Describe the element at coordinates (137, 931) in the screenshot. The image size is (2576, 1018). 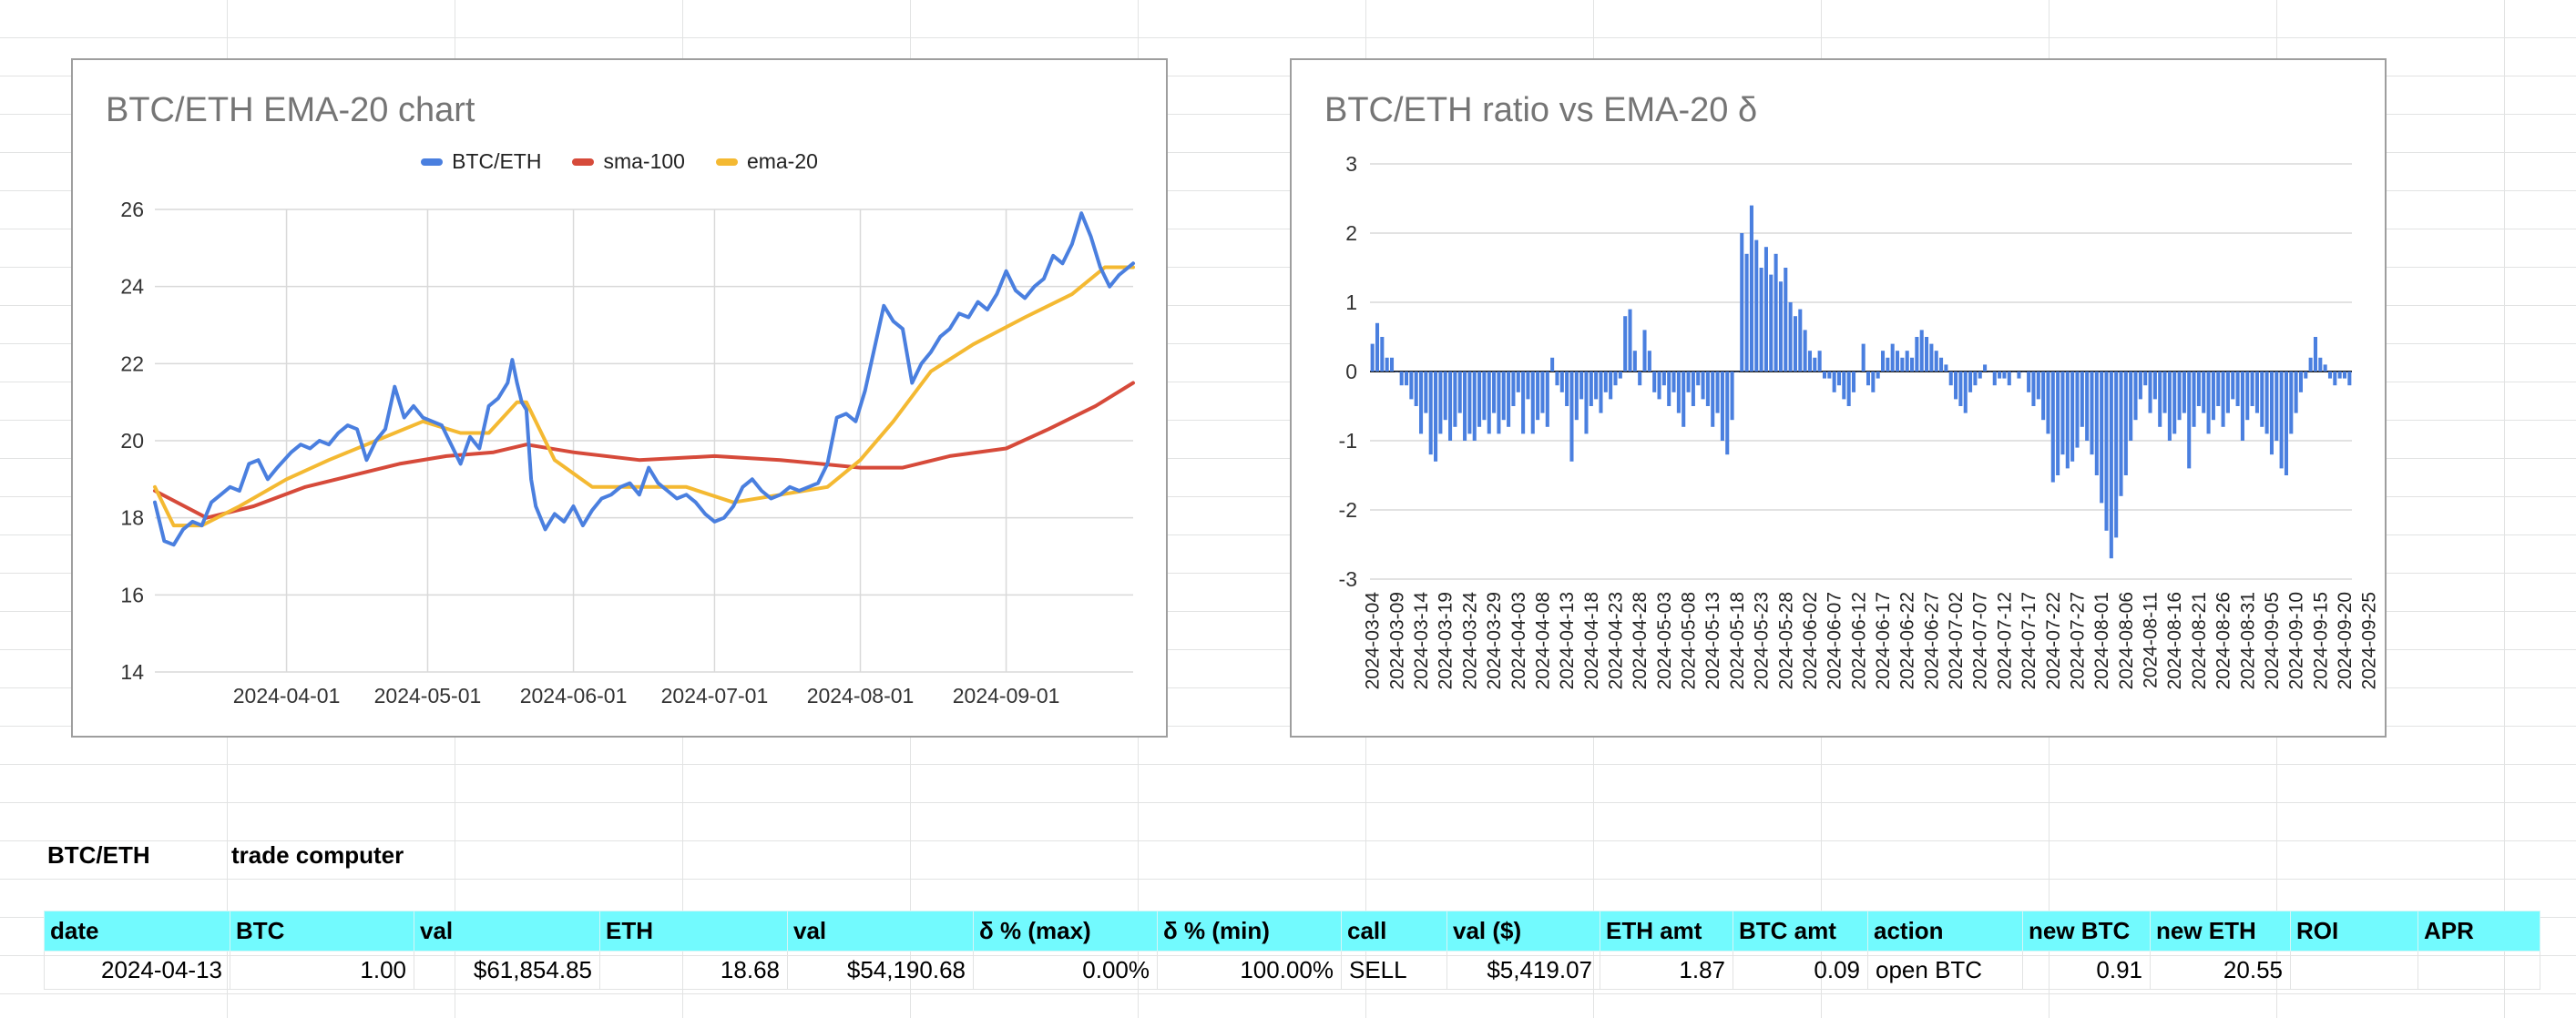
I see `column-header: date` at that location.